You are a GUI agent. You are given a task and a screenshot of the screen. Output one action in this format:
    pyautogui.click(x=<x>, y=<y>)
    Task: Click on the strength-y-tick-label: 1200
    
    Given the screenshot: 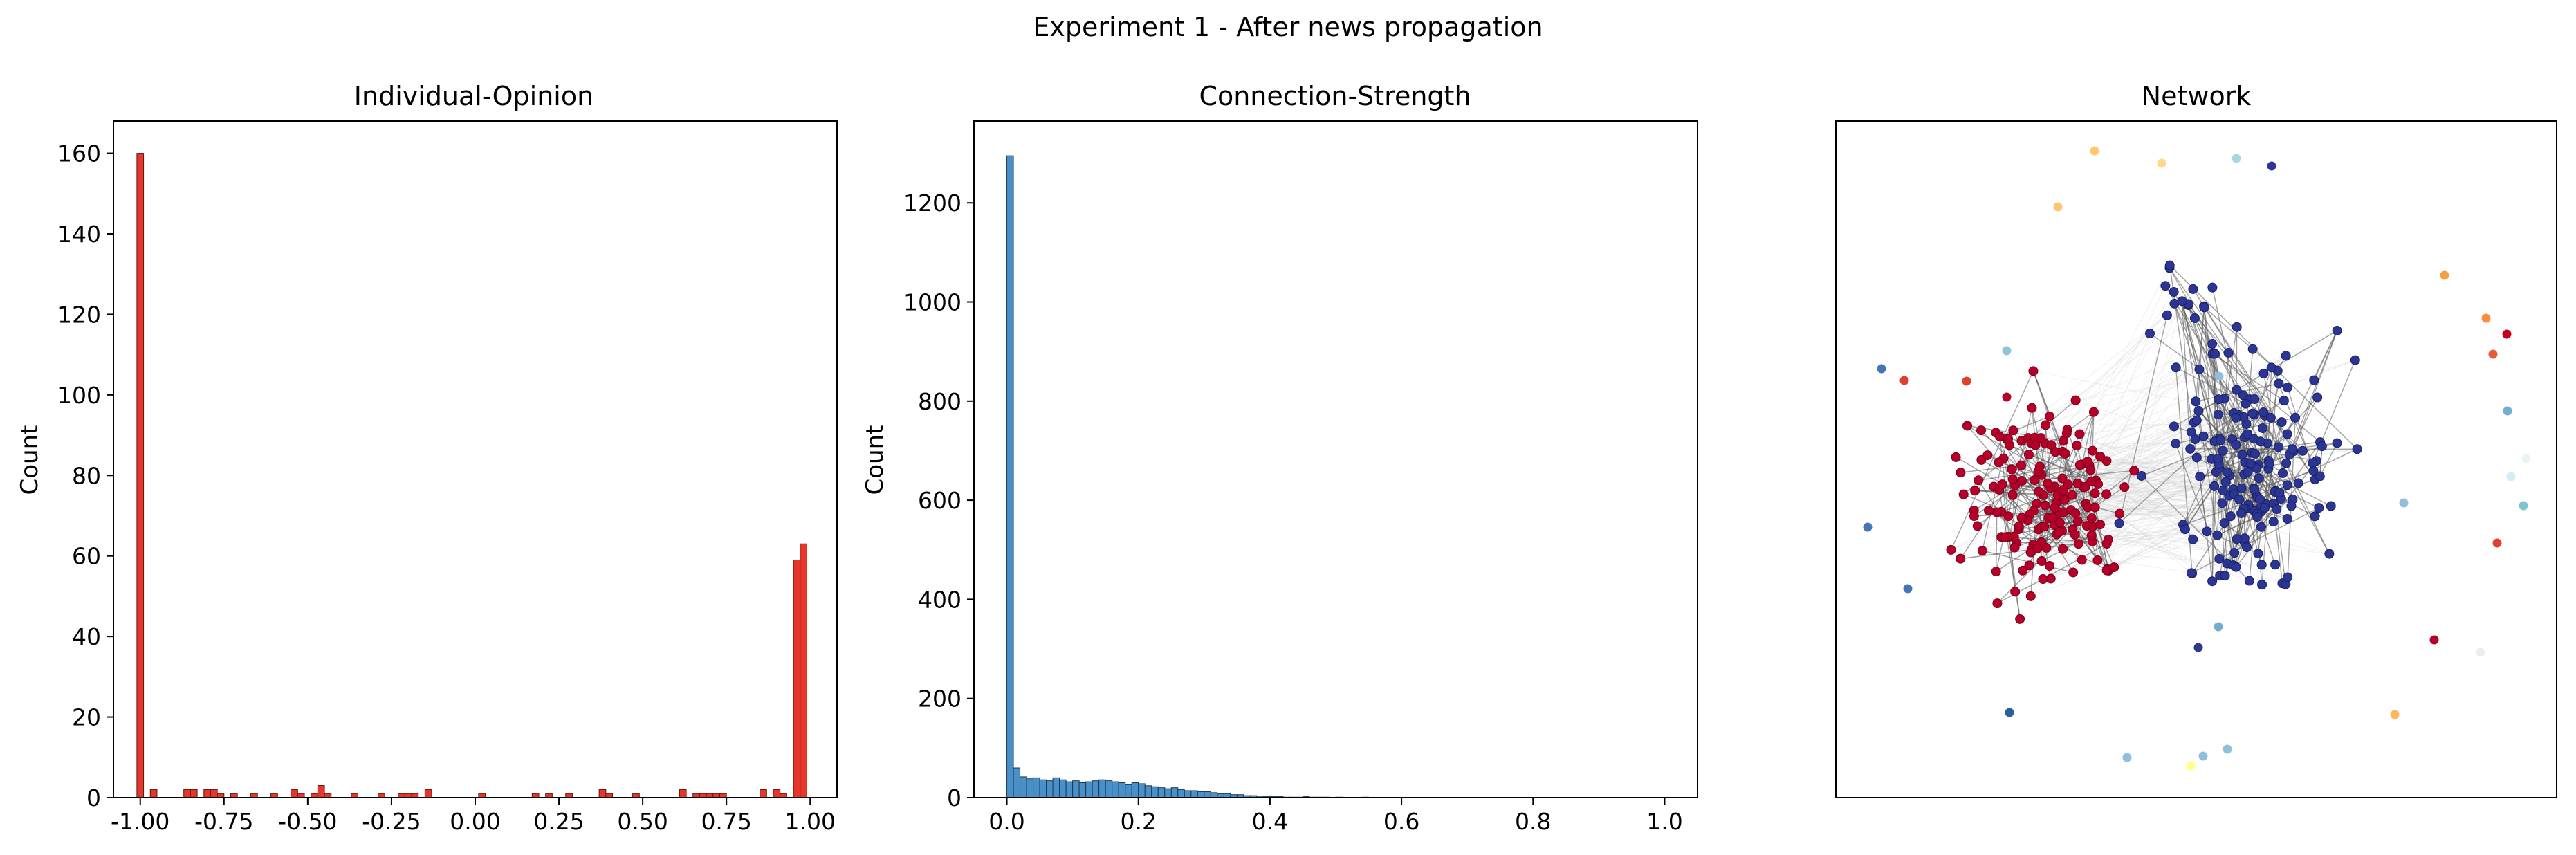 What is the action you would take?
    pyautogui.click(x=932, y=204)
    